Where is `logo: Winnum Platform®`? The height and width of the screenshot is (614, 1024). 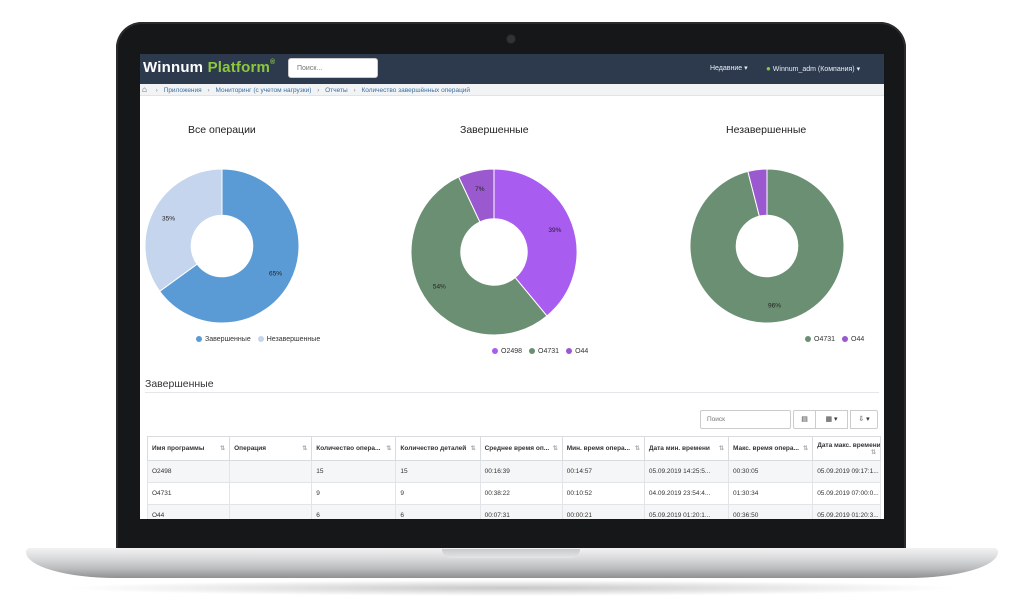
logo: Winnum Platform® is located at coordinates (209, 67).